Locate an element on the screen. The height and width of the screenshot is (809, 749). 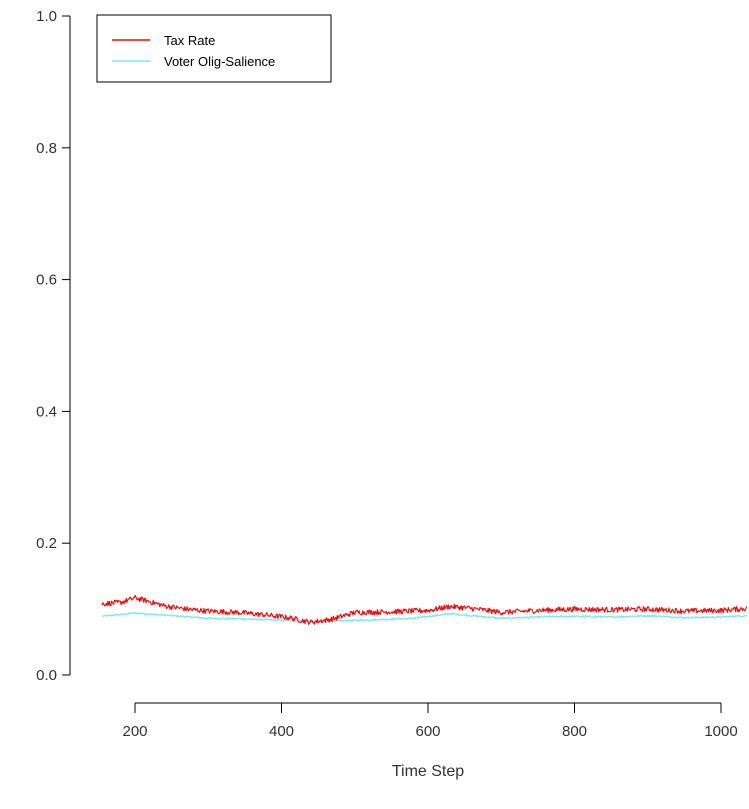
y-tick-label: 0.0 is located at coordinates (46, 675).